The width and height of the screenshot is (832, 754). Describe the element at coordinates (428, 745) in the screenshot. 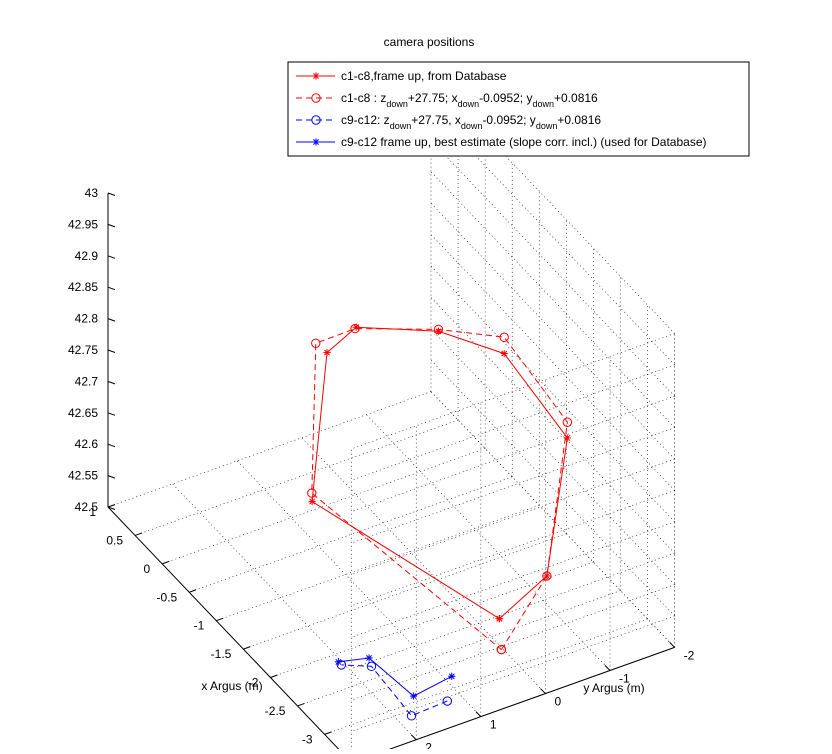

I see `y-tick-label: 2` at that location.